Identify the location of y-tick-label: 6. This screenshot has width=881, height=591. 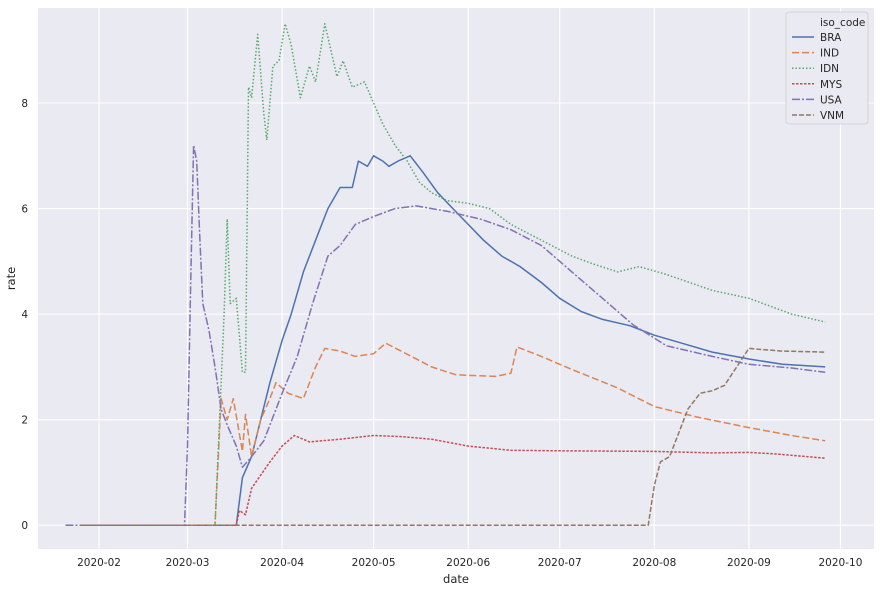
(24, 210).